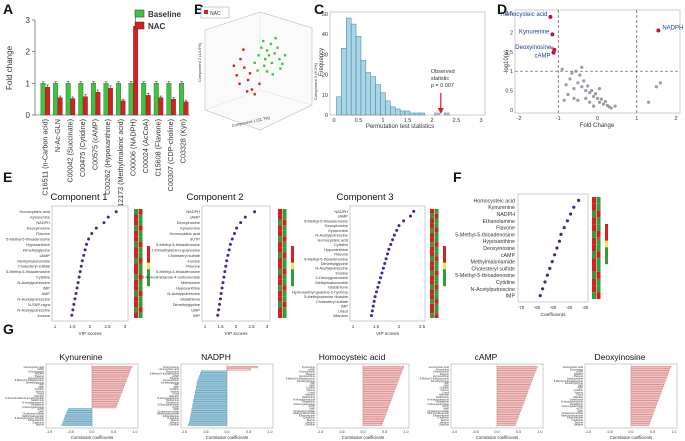 The height and width of the screenshot is (441, 685). I want to click on panel-g-row-label: Taurine, so click(310, 420).